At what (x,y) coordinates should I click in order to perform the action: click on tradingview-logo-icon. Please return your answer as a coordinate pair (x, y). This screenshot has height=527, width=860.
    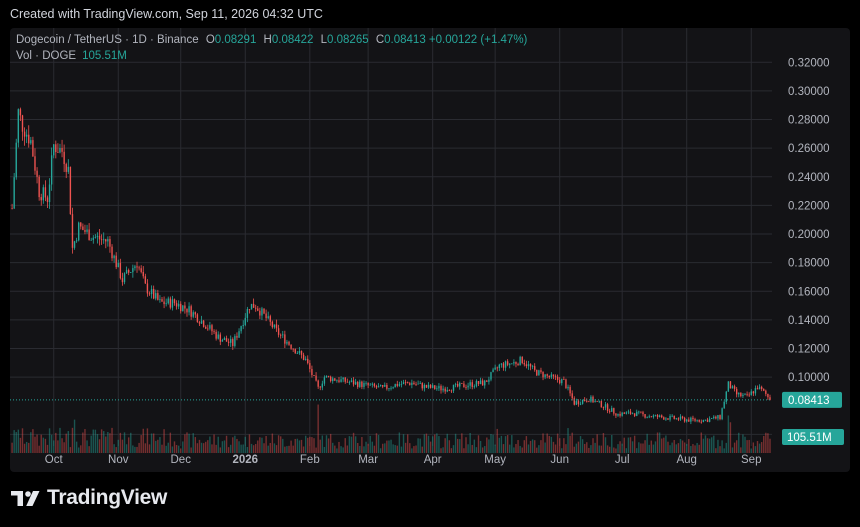
    Looking at the image, I should click on (25, 498).